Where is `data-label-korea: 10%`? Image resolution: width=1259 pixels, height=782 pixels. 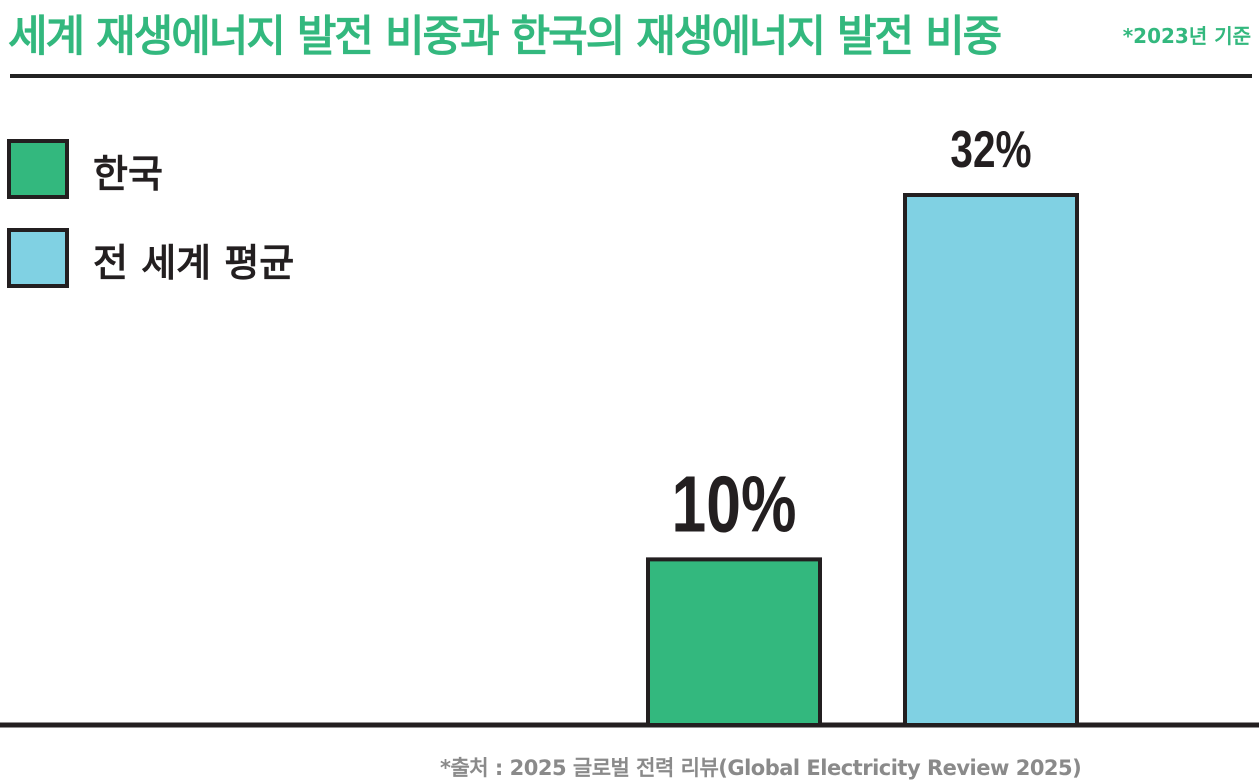
data-label-korea: 10% is located at coordinates (734, 504).